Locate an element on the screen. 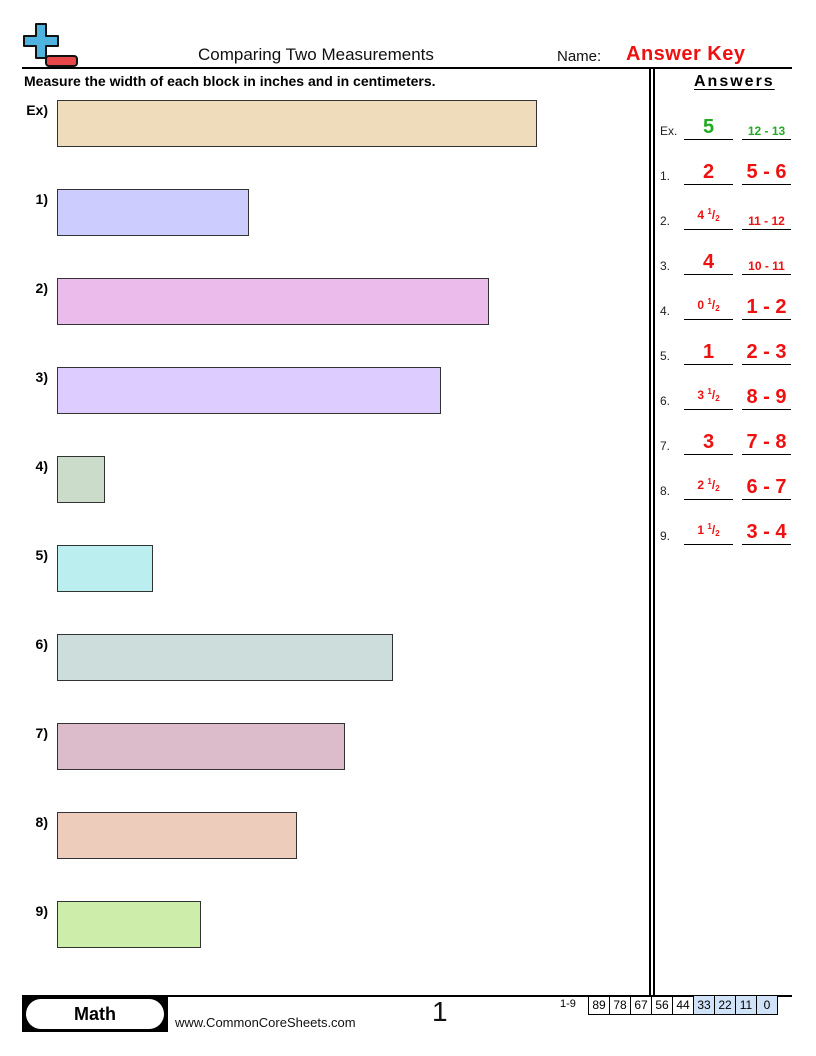  subject-badge: Math is located at coordinates (95, 1014).